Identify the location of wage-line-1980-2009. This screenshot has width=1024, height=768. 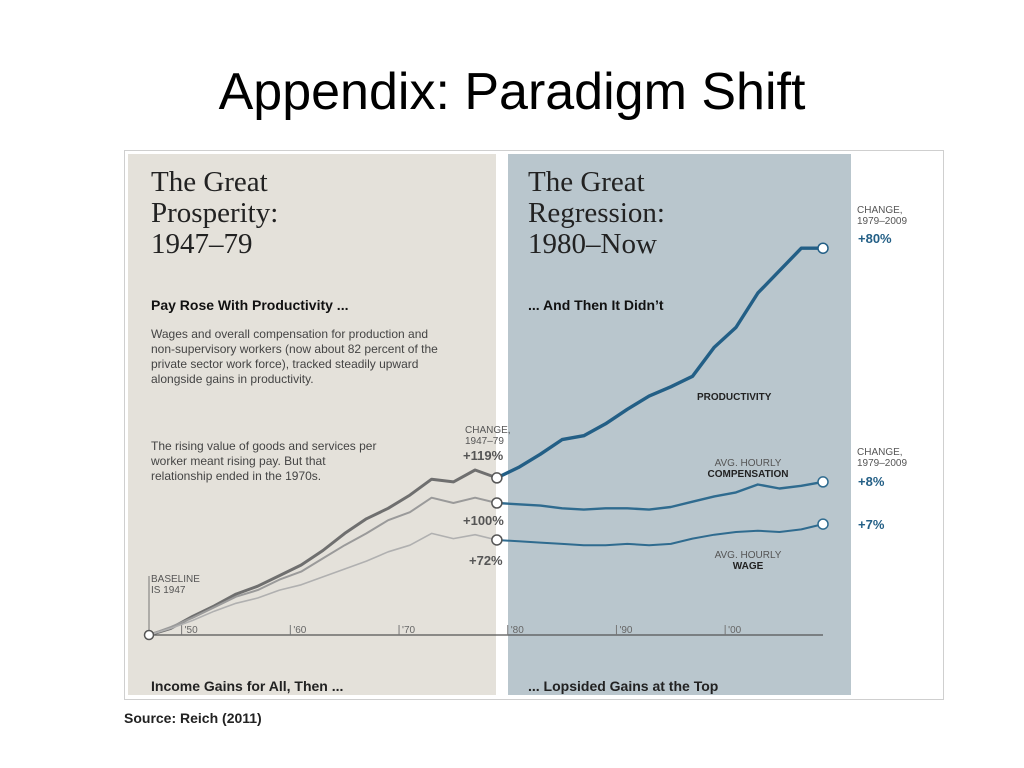
(660, 535).